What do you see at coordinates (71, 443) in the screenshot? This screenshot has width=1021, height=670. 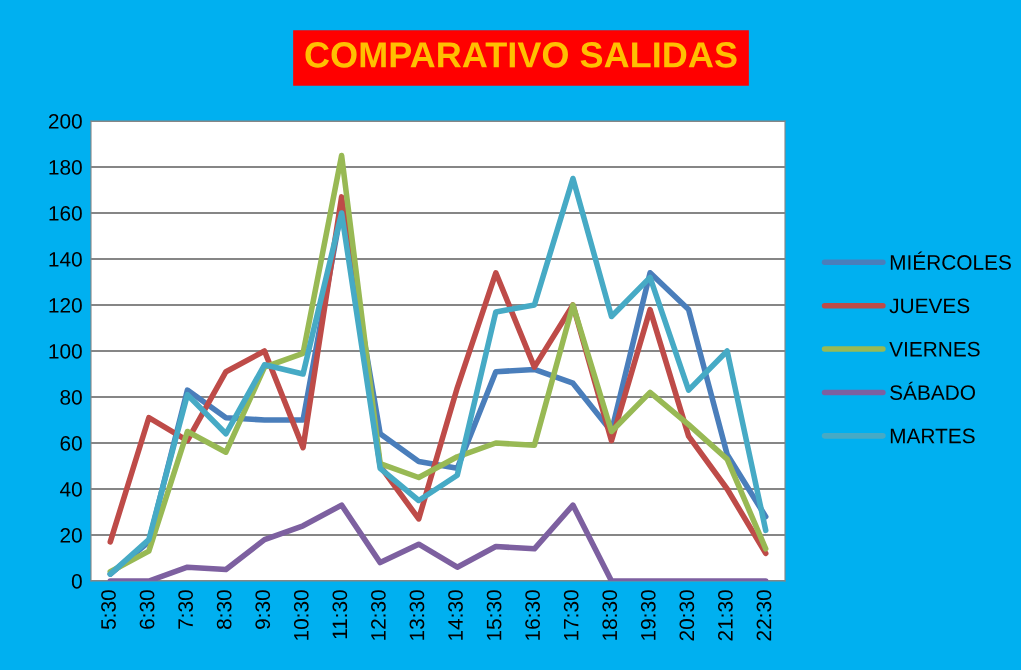 I see `y-tick-label: 60` at bounding box center [71, 443].